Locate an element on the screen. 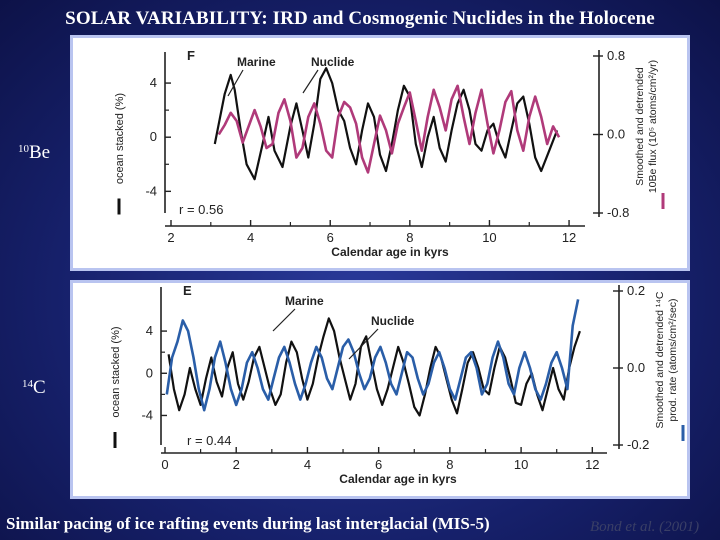  y-tick-label-right: 0.2 is located at coordinates (636, 290).